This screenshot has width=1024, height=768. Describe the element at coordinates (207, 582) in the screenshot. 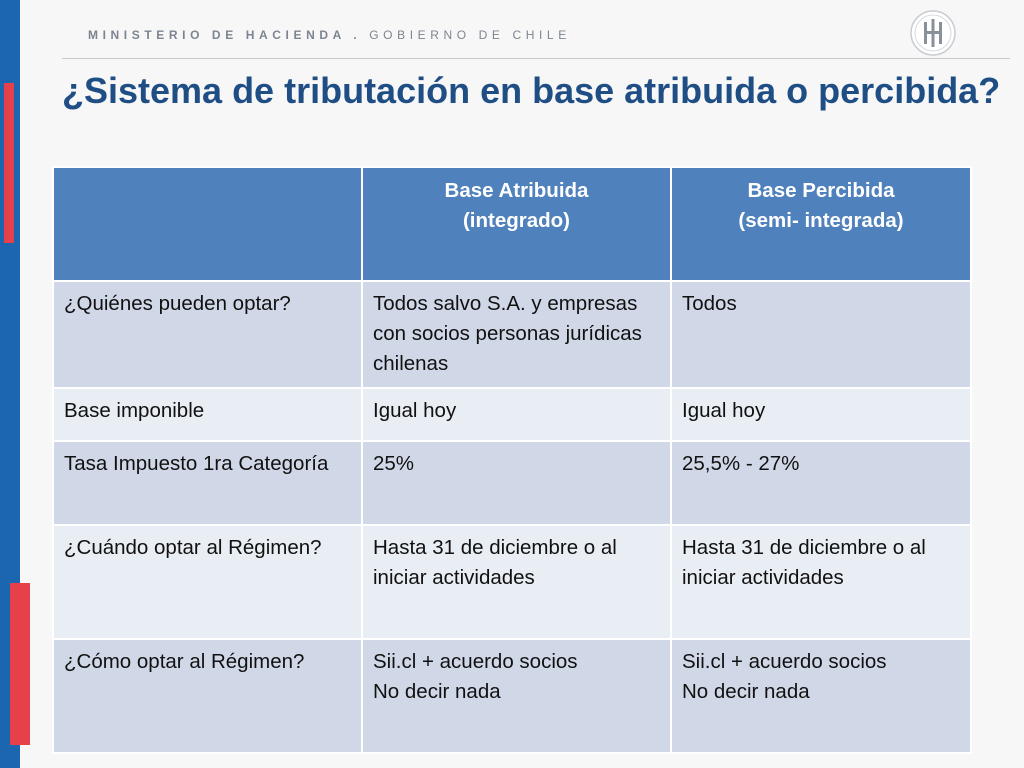

I see `table-cell: ¿Cuándo optar al Régimen?` at that location.